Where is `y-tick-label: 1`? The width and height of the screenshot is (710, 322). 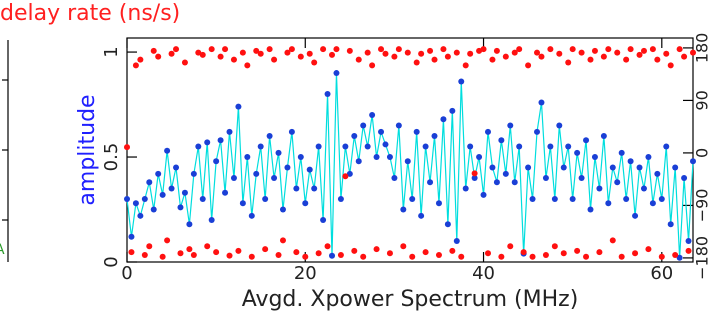
y-tick-label: 1 is located at coordinates (111, 51).